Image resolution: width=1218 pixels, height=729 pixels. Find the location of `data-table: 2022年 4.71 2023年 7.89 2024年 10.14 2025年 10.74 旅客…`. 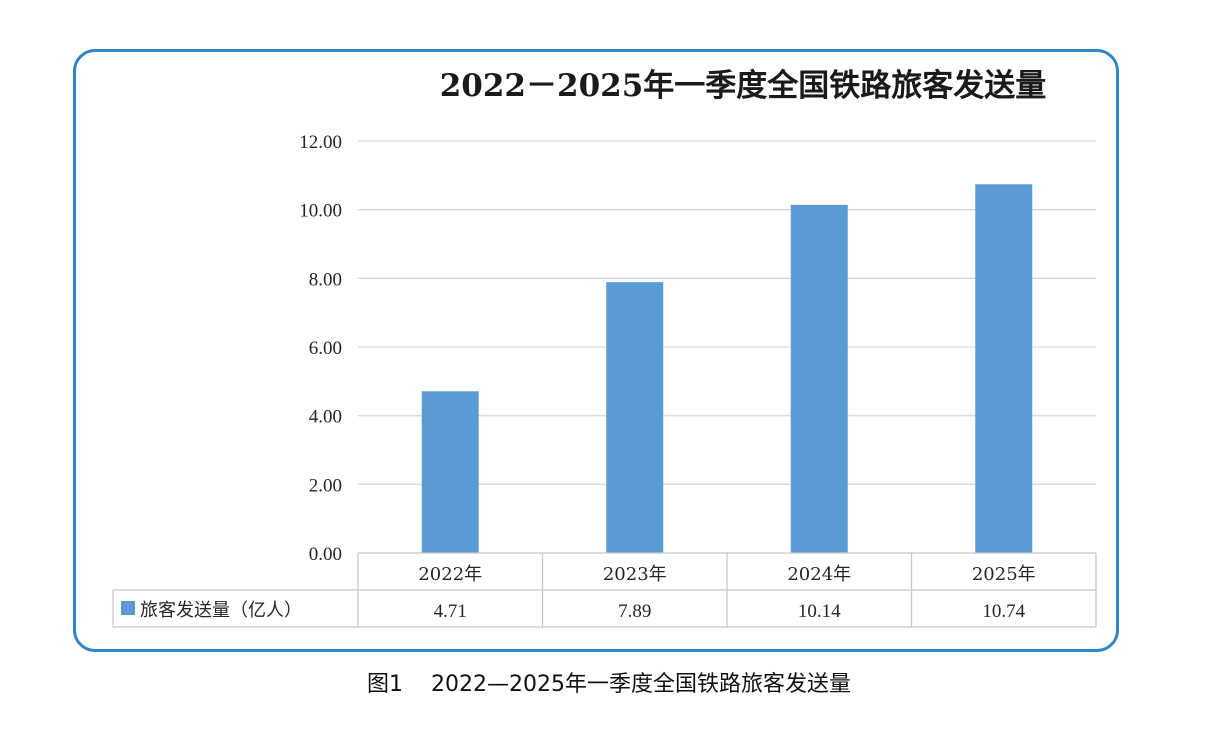

data-table: 2022年 4.71 2023年 7.89 2024年 10.14 2025年 10.74 旅客… is located at coordinates (604, 590).